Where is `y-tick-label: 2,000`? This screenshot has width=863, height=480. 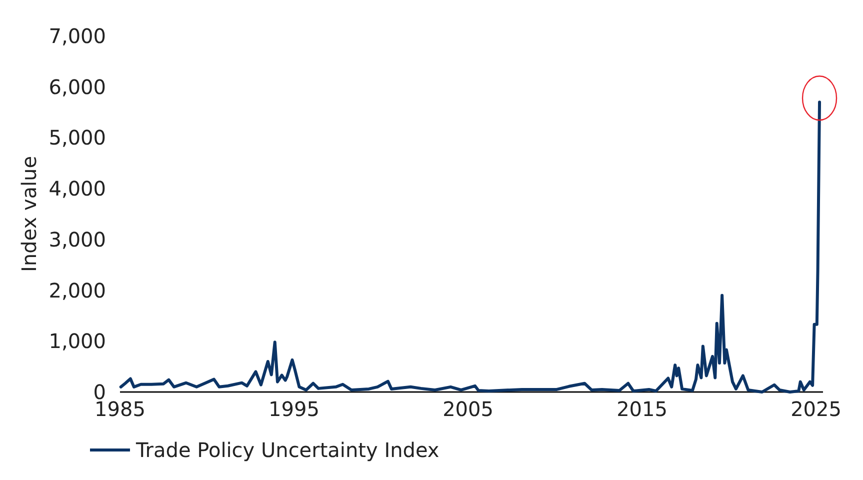 y-tick-label: 2,000 is located at coordinates (77, 290).